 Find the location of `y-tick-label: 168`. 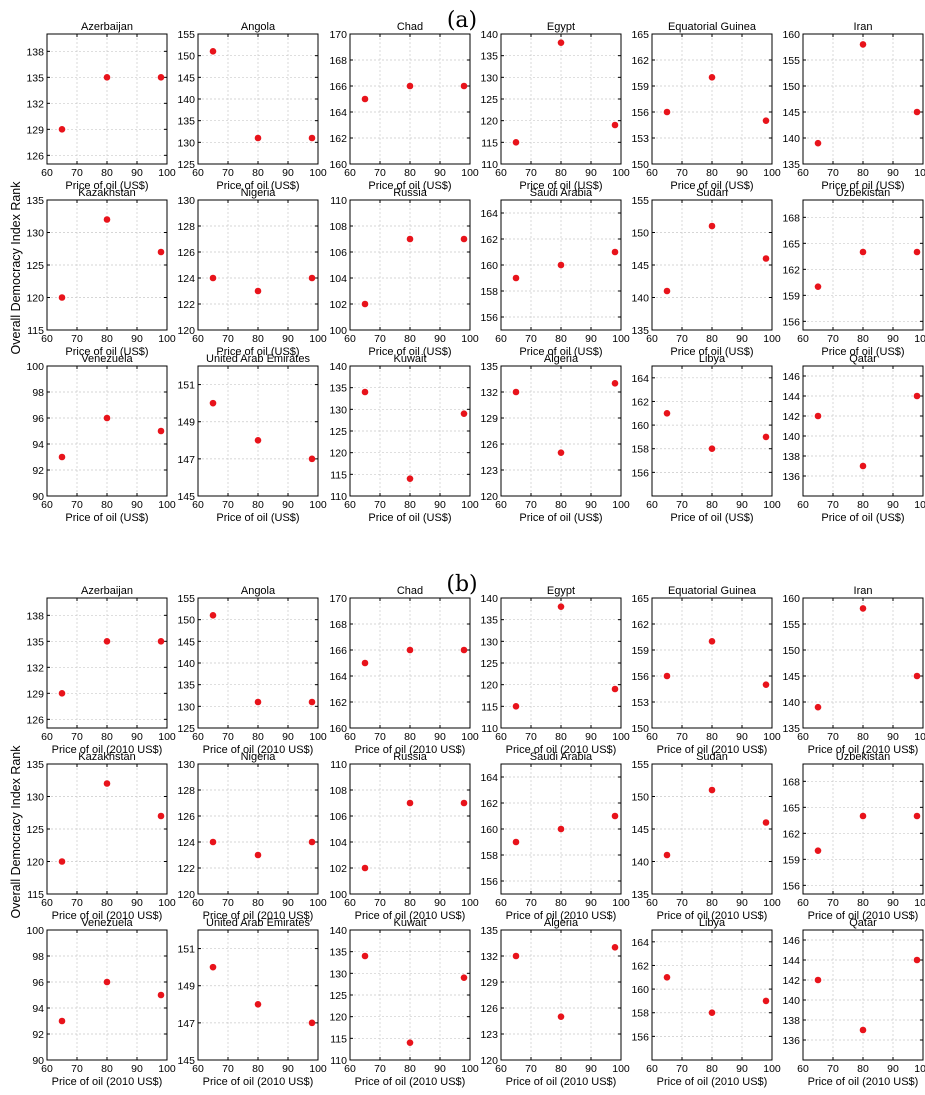

y-tick-label: 168 is located at coordinates (791, 218).